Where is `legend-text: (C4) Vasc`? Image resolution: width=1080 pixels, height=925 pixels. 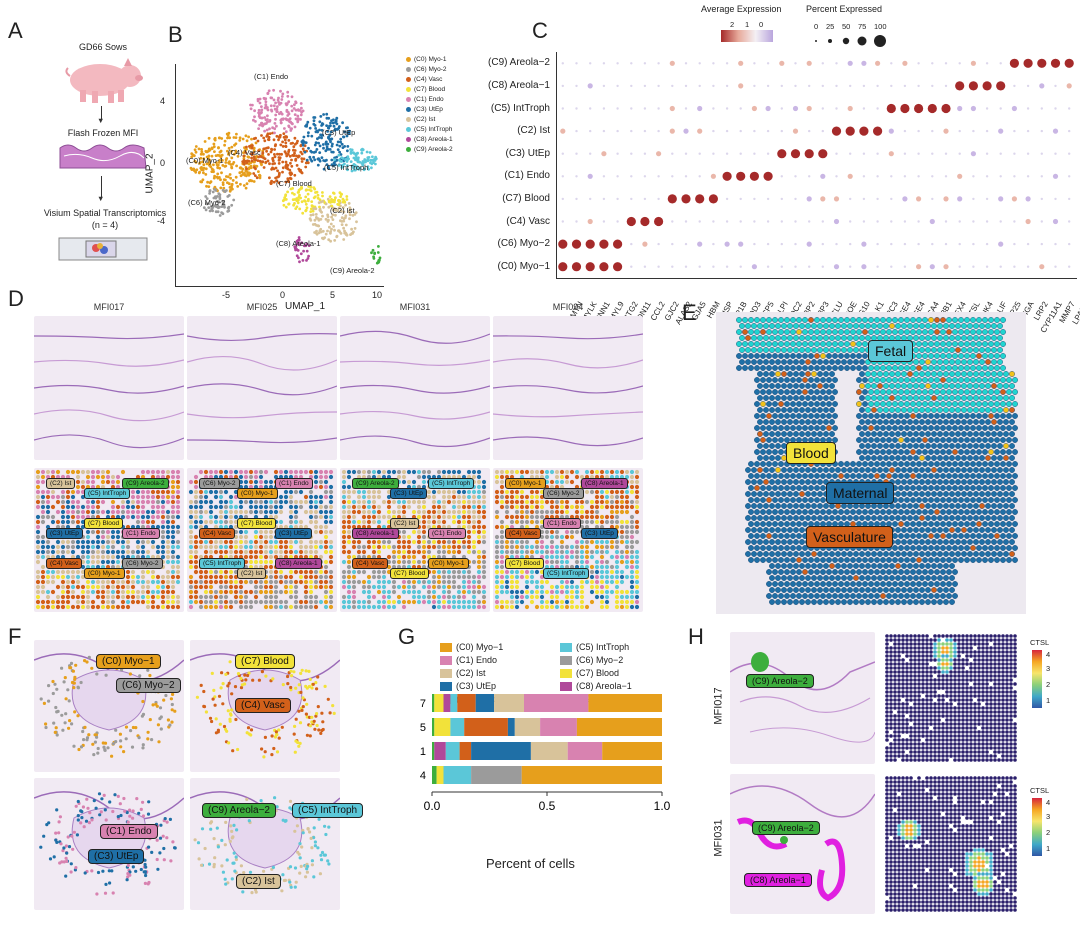 legend-text: (C4) Vasc is located at coordinates (428, 79).